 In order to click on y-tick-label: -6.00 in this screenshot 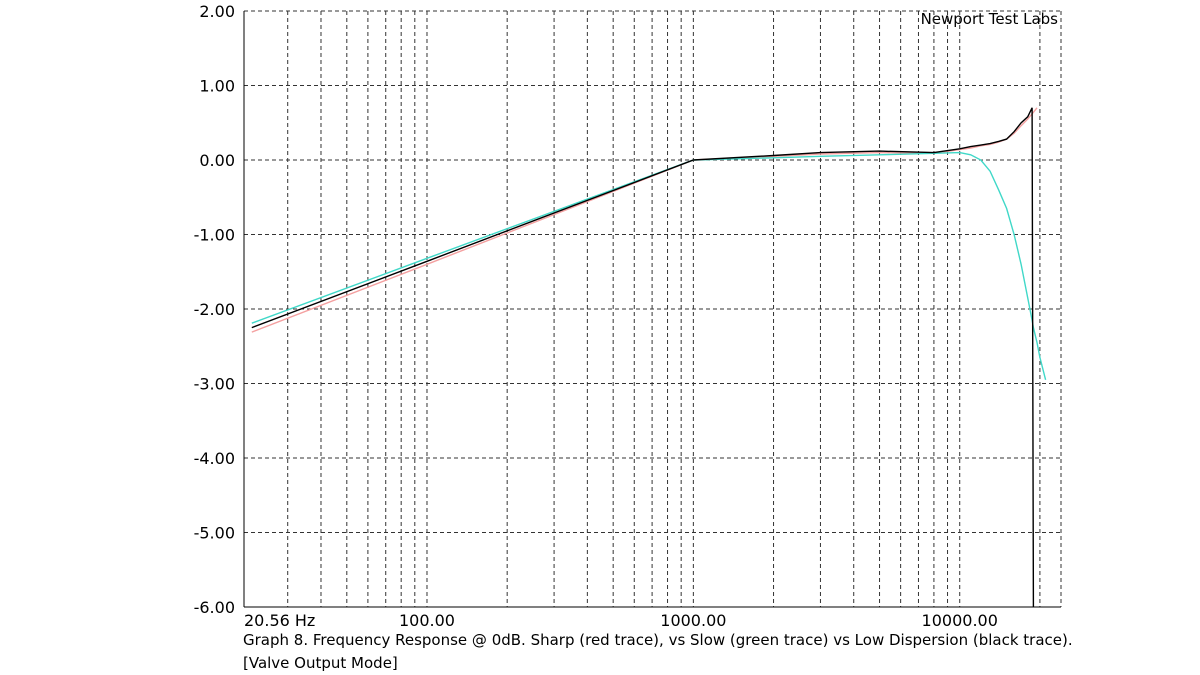, I will do `click(214, 607)`.